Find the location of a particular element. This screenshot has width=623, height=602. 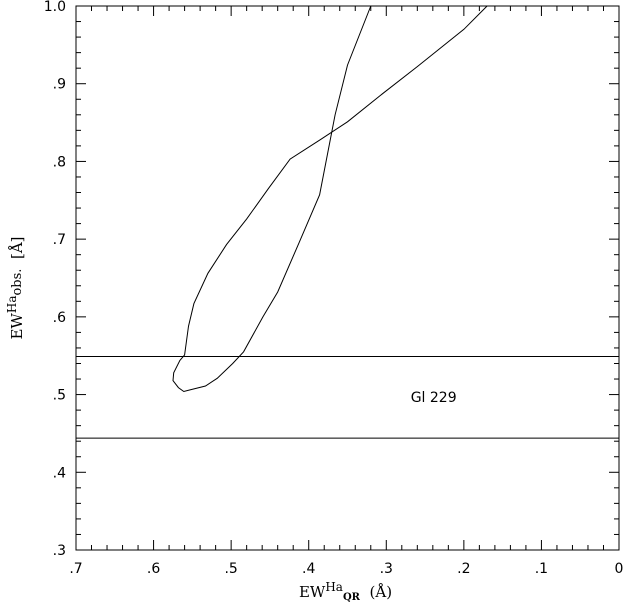

x-axis-label-sup: Ha is located at coordinates (334, 587).